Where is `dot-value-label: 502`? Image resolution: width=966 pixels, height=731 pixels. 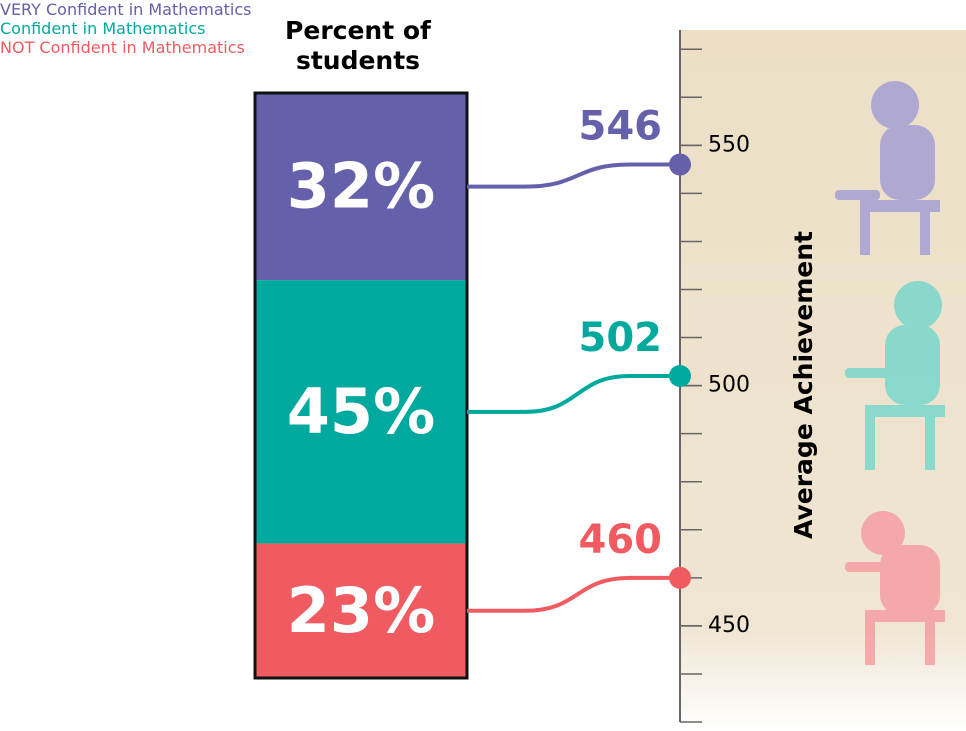
dot-value-label: 502 is located at coordinates (621, 338).